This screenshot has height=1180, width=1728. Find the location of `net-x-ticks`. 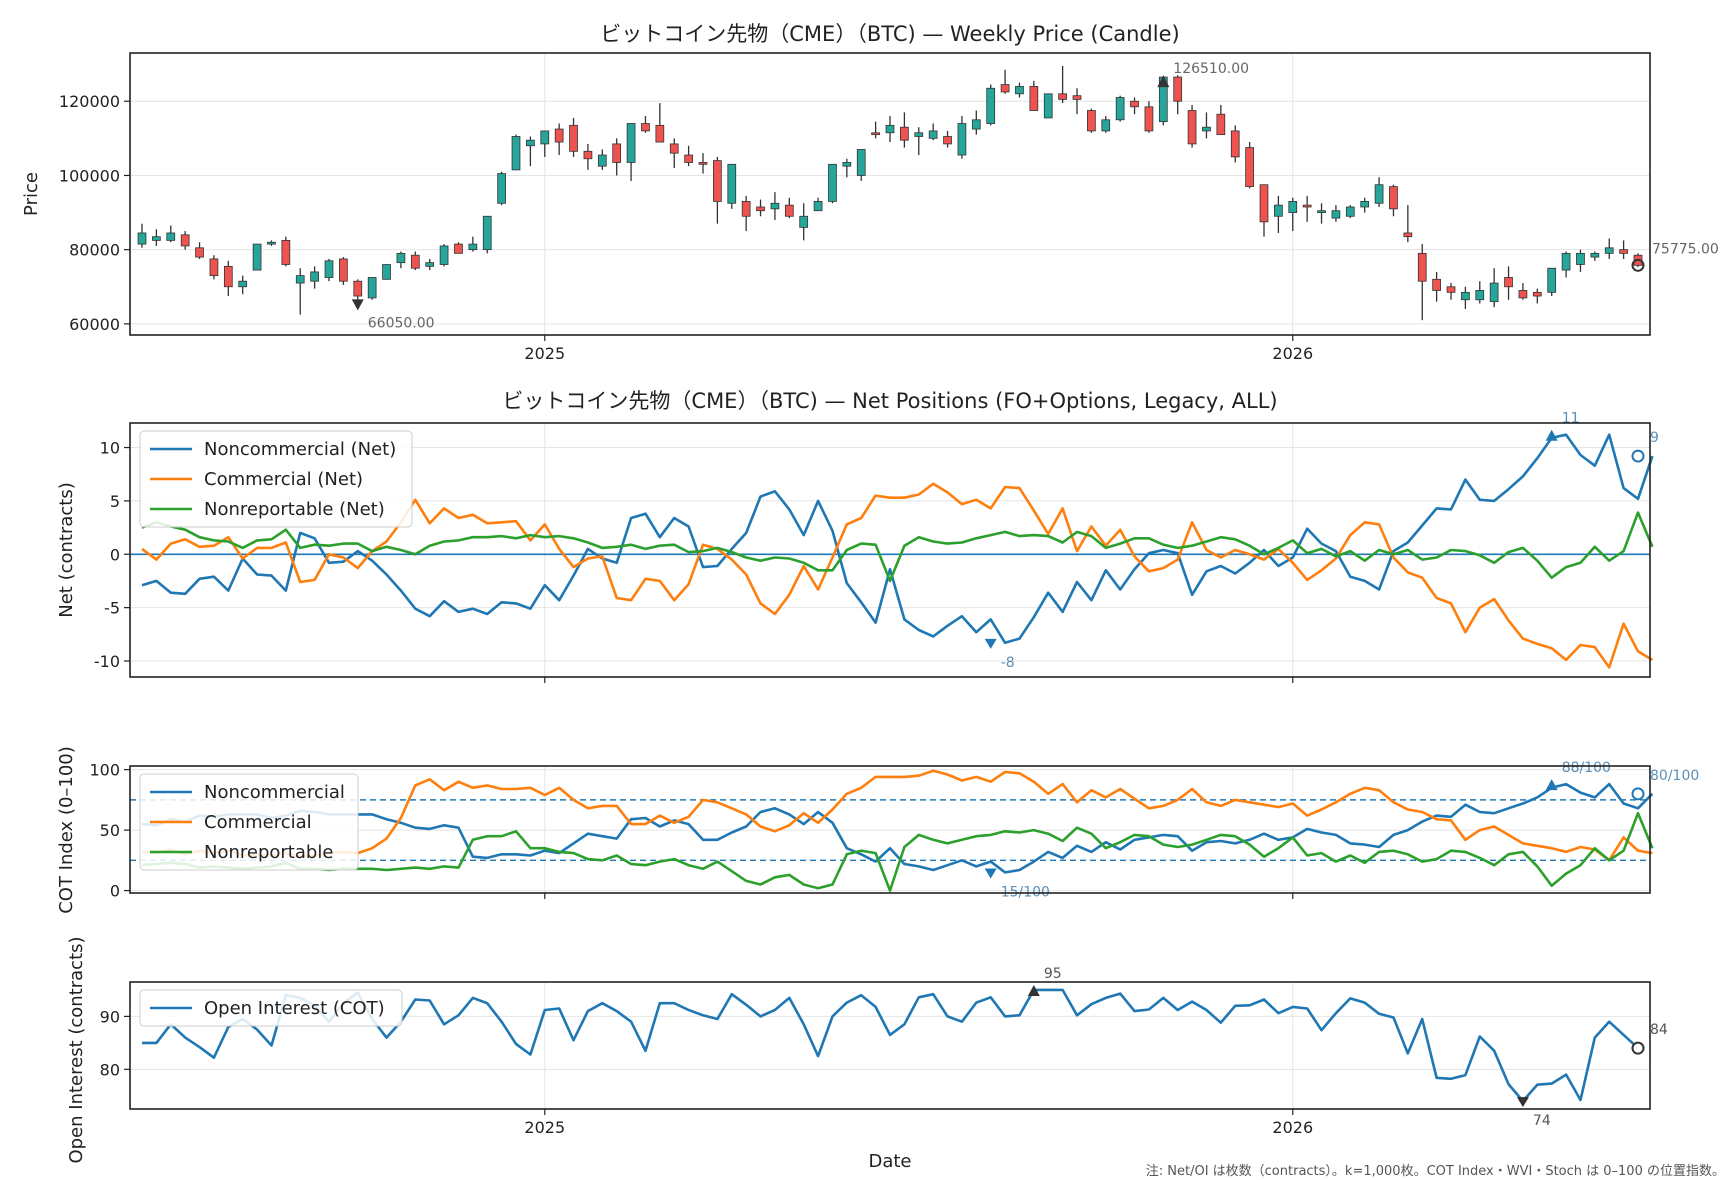

net-x-ticks is located at coordinates (919, 680).